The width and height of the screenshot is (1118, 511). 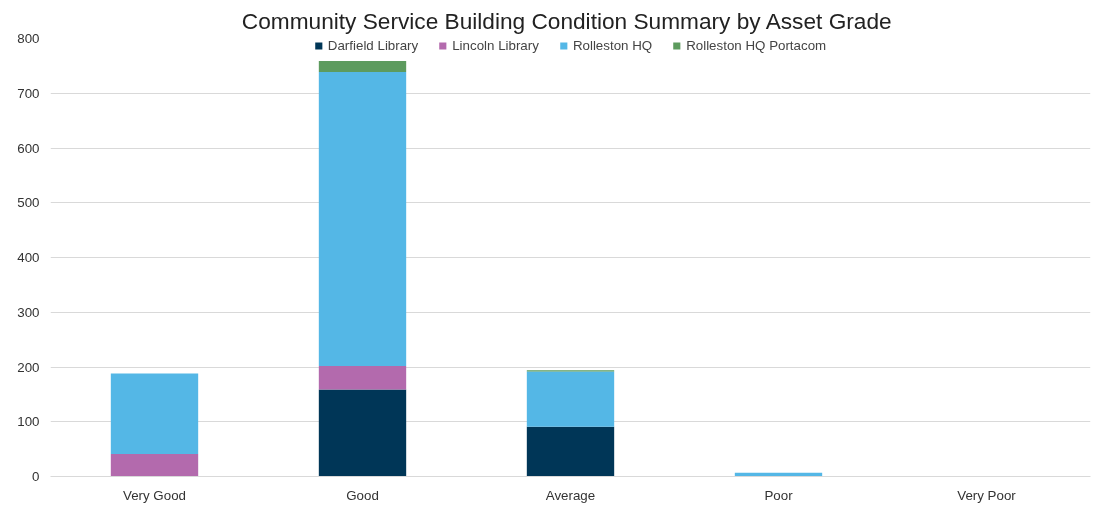 What do you see at coordinates (154, 495) in the screenshot?
I see `x-tick-label: Very Good` at bounding box center [154, 495].